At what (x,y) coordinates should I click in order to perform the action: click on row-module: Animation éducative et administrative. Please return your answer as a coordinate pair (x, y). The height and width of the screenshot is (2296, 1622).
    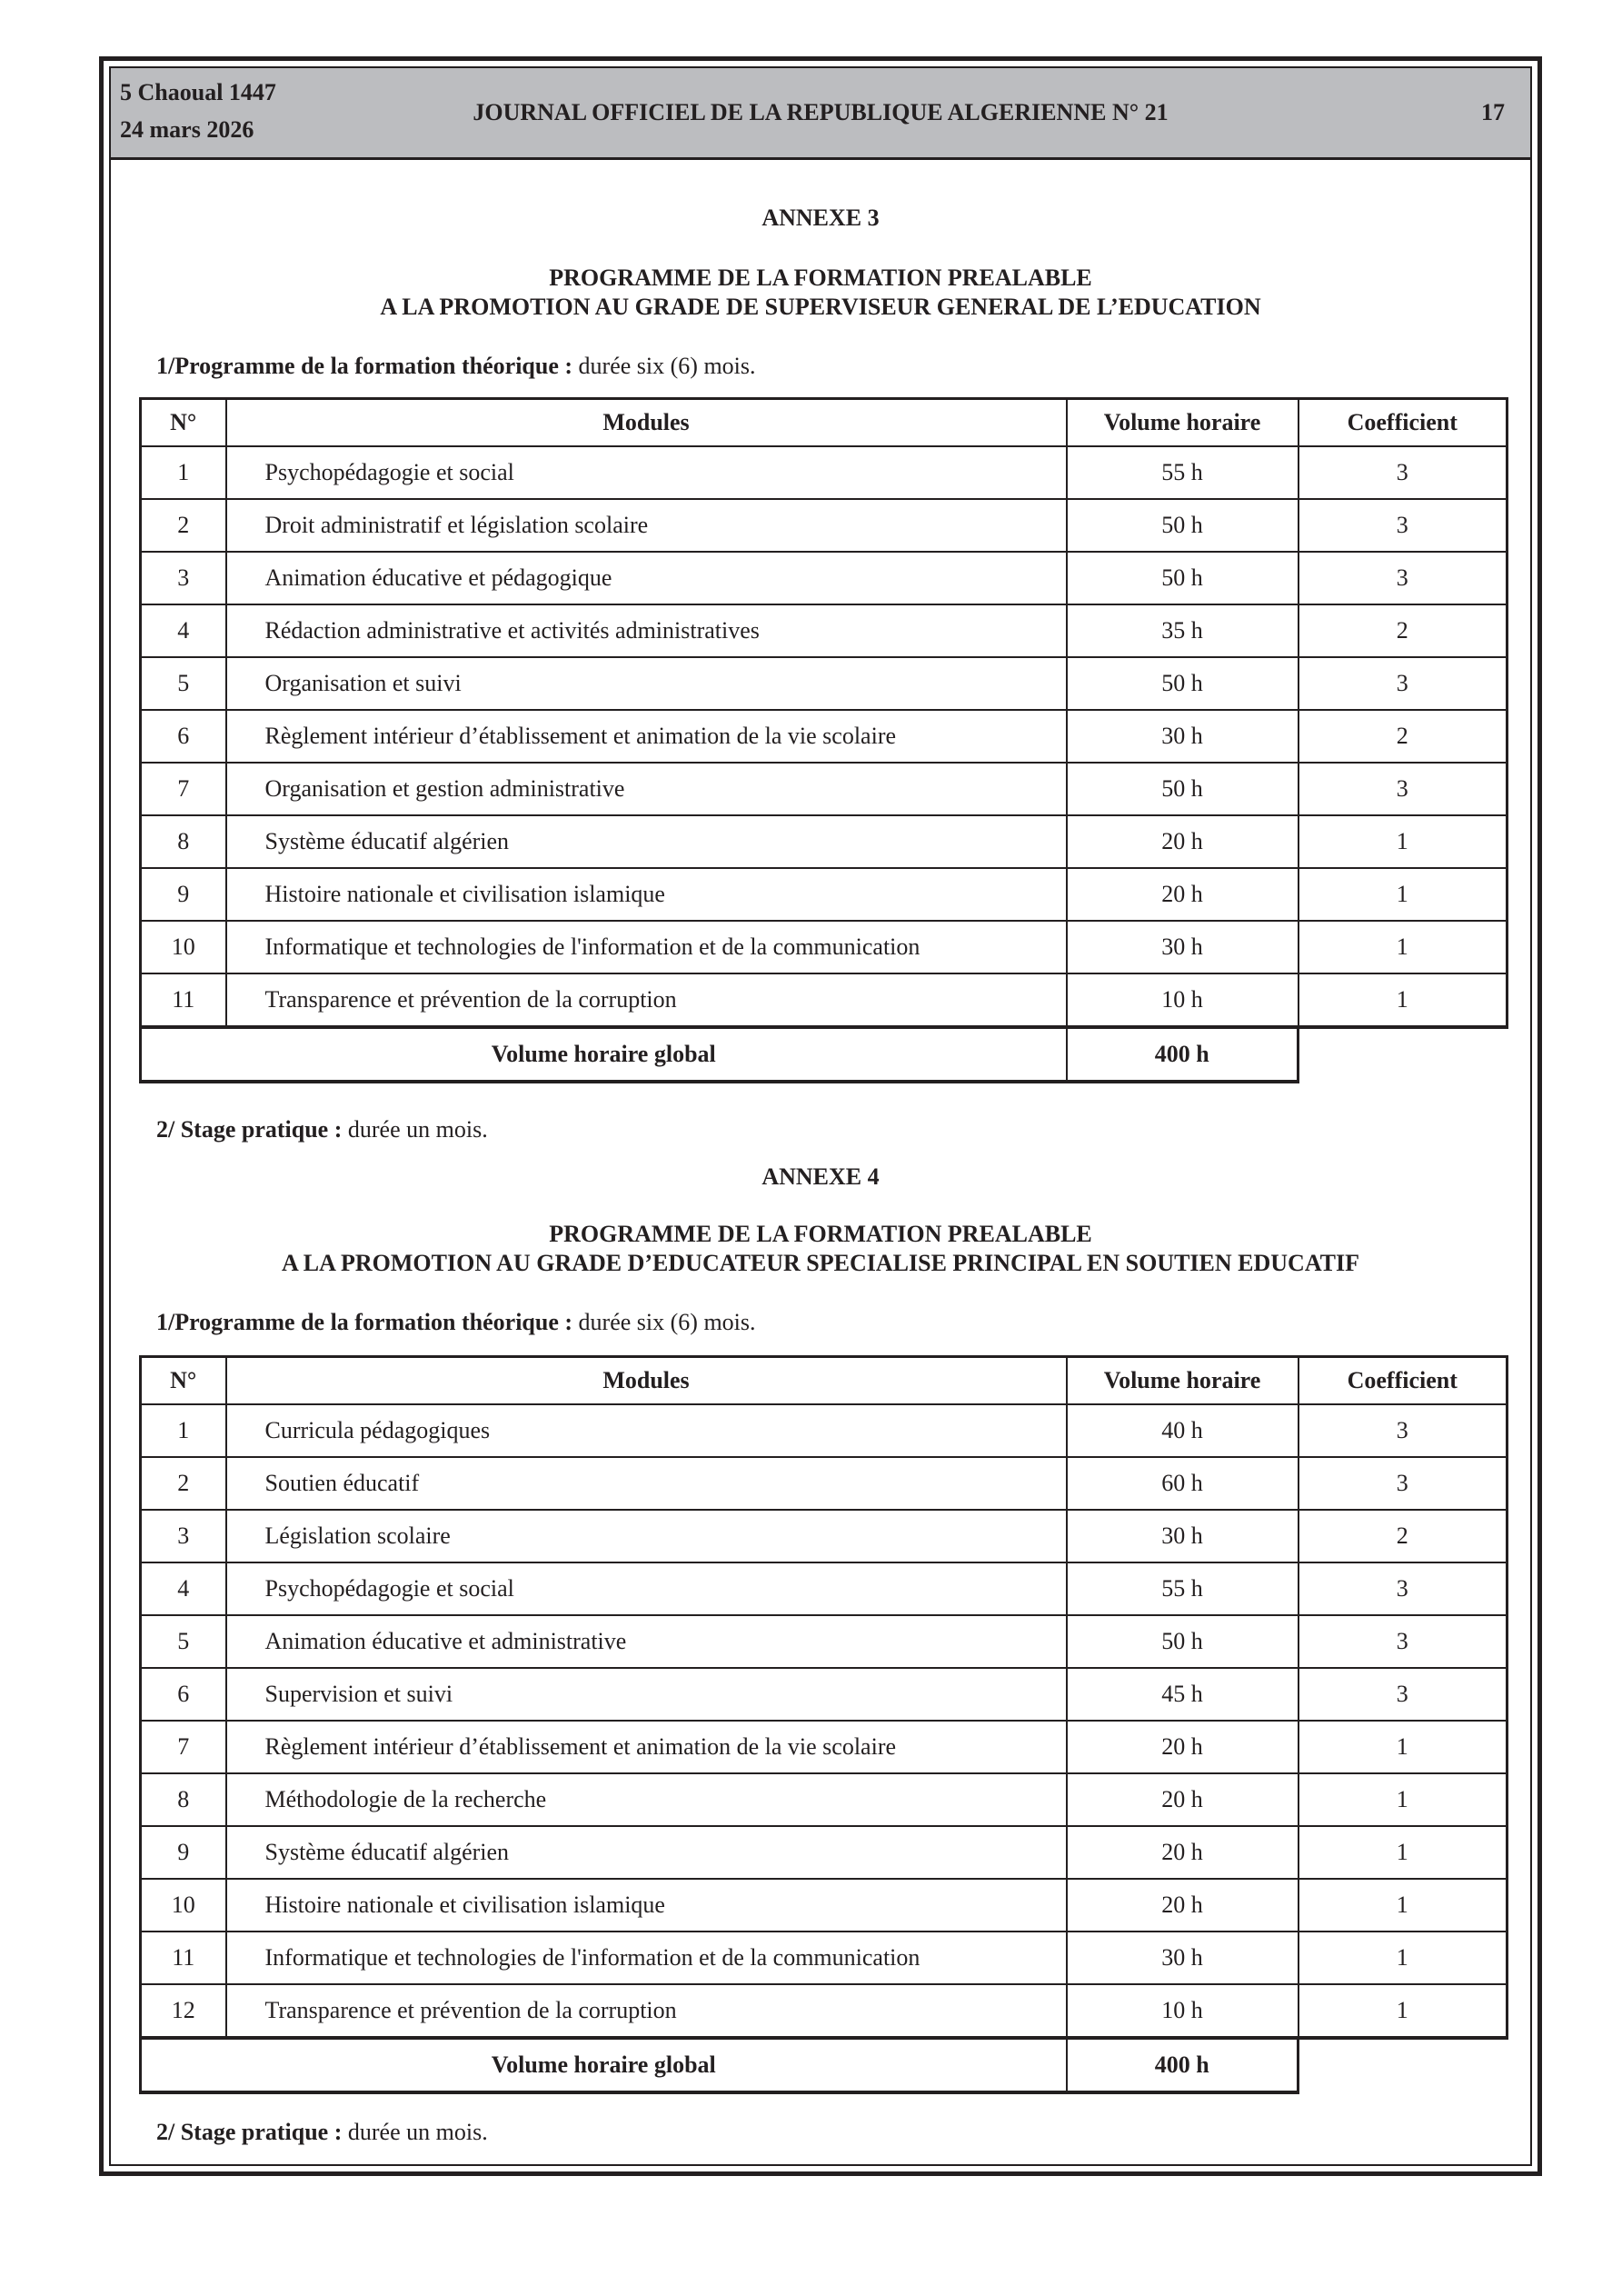
    Looking at the image, I should click on (646, 1641).